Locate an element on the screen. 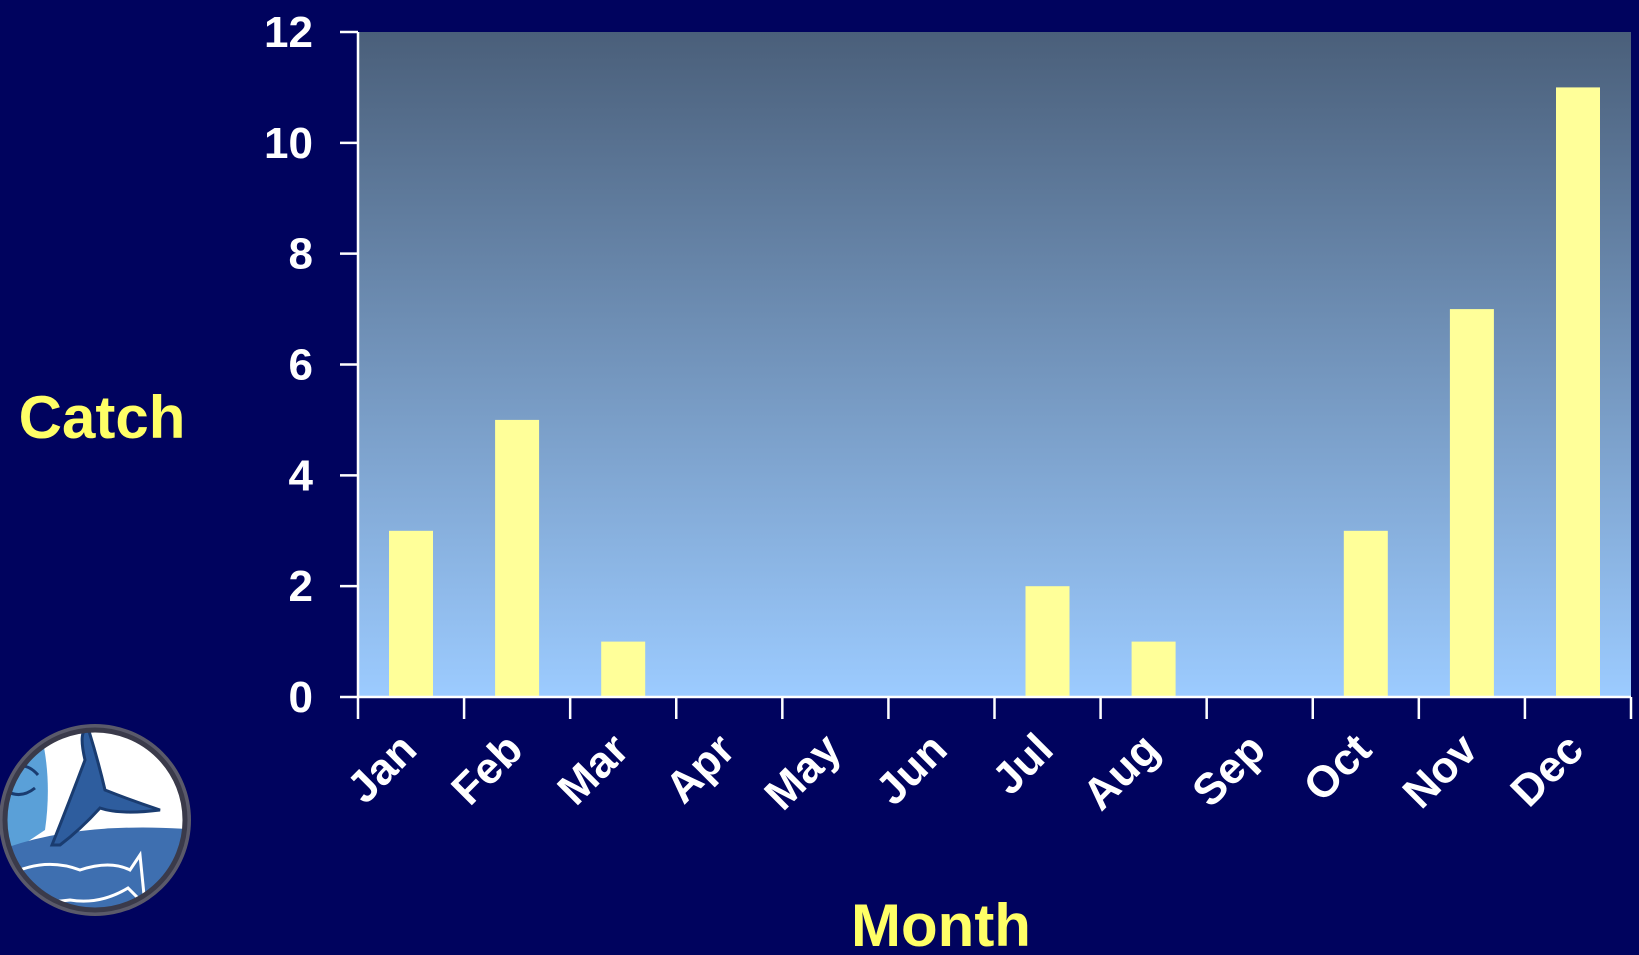 This screenshot has width=1639, height=955. y-tick-label: 0 is located at coordinates (301, 697).